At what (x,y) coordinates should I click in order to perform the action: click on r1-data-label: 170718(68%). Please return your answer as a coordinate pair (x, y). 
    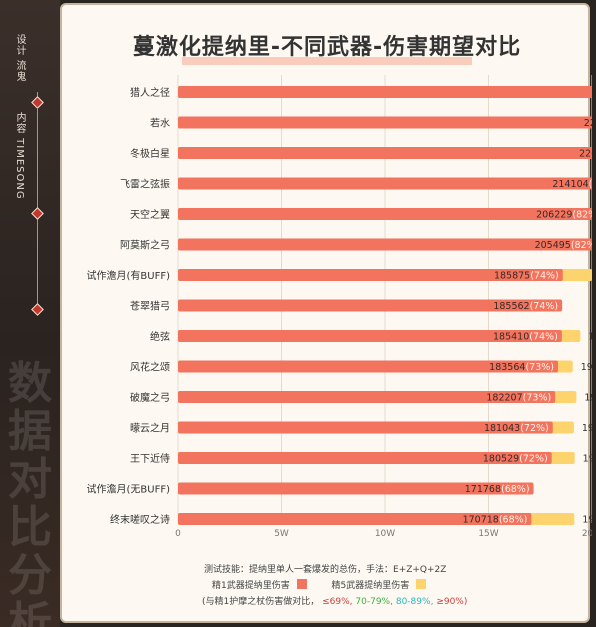
    Looking at the image, I should click on (495, 520).